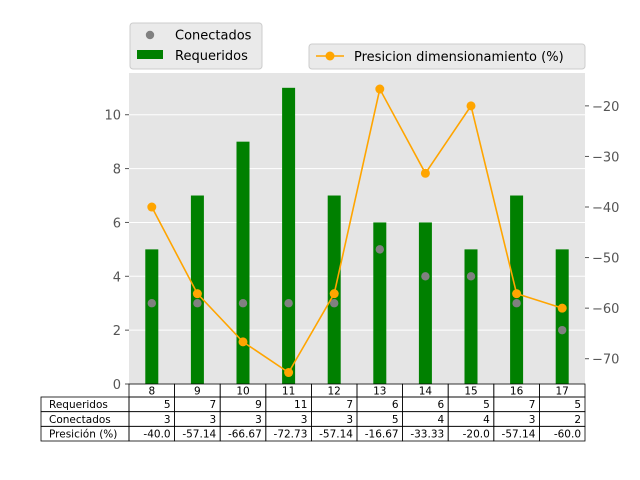 Image resolution: width=640 pixels, height=480 pixels. I want to click on legend-right-box, so click(447, 56).